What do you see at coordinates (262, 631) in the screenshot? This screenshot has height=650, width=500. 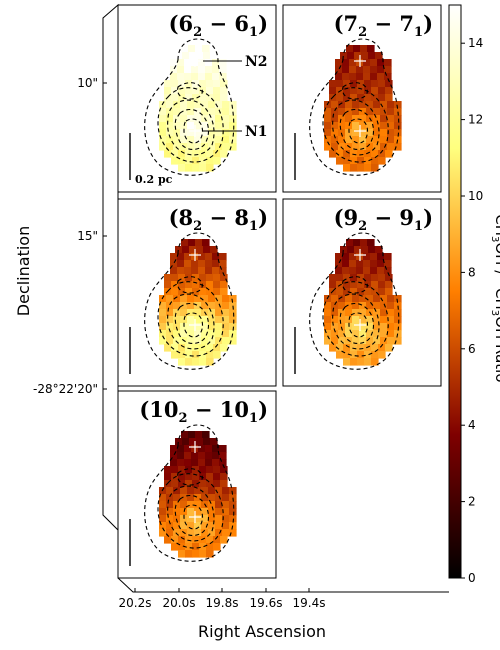 I see `x-axis-label: Right Ascension` at bounding box center [262, 631].